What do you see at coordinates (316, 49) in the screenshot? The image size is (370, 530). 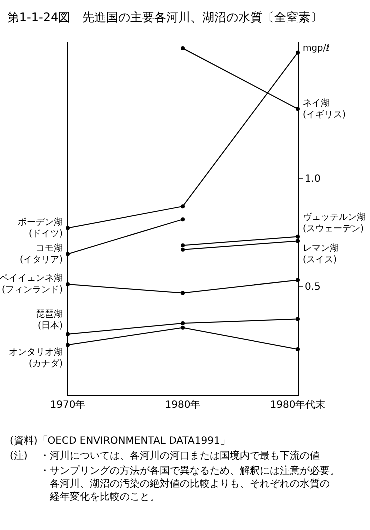 I see `y-axis-title: mgp/ℓ` at bounding box center [316, 49].